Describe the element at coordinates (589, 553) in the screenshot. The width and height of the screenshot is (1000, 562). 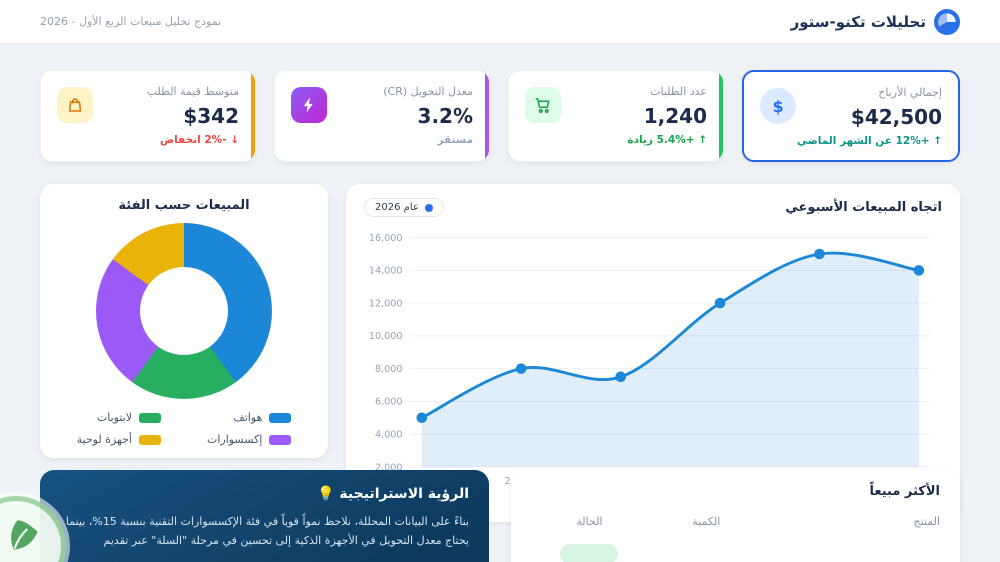
I see `status-badge` at that location.